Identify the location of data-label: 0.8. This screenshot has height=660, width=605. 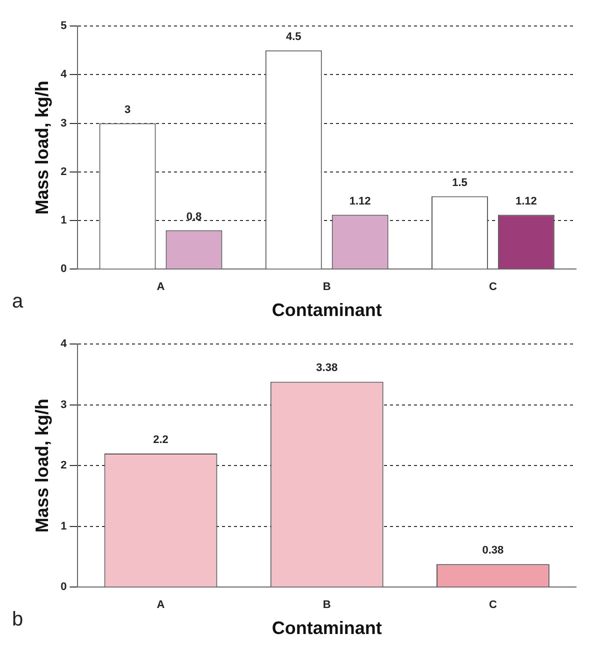
(194, 216).